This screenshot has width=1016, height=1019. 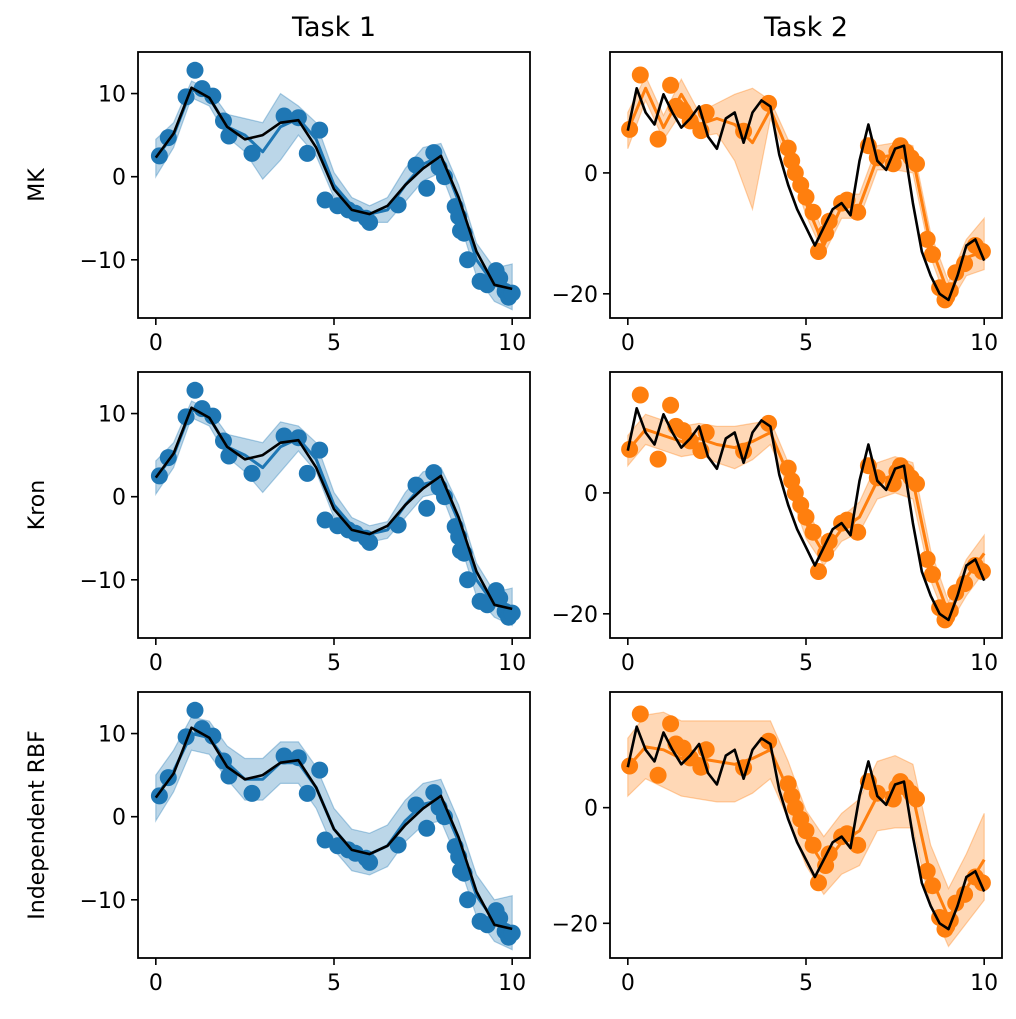 I want to click on subplot-3-1: 0 5 10 10 0 −10, so click(x=305, y=843).